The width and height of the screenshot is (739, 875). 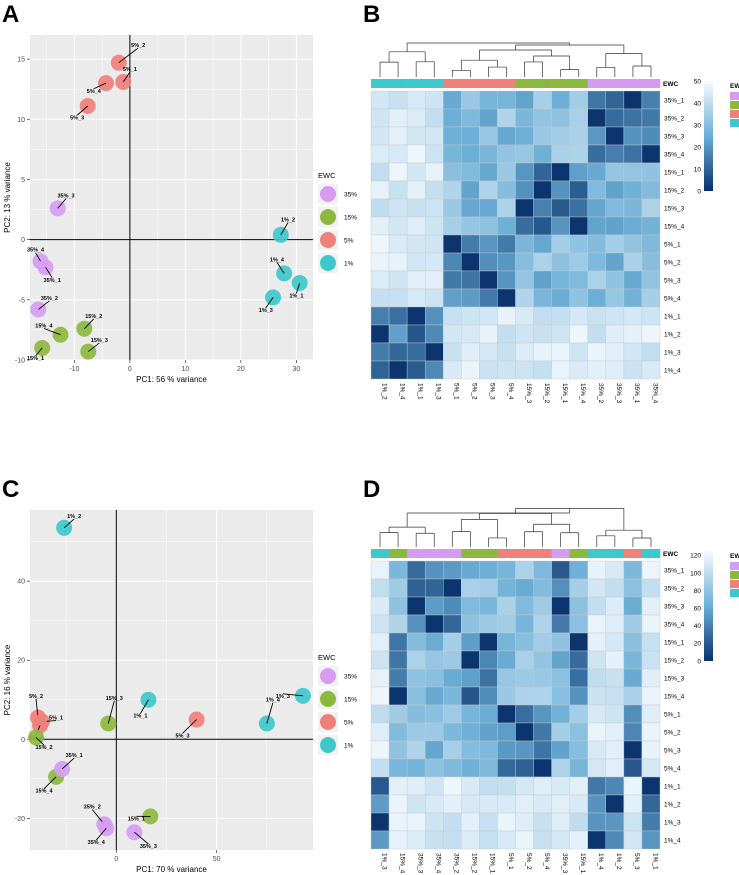 I want to click on column-label: 15%_2, so click(x=546, y=393).